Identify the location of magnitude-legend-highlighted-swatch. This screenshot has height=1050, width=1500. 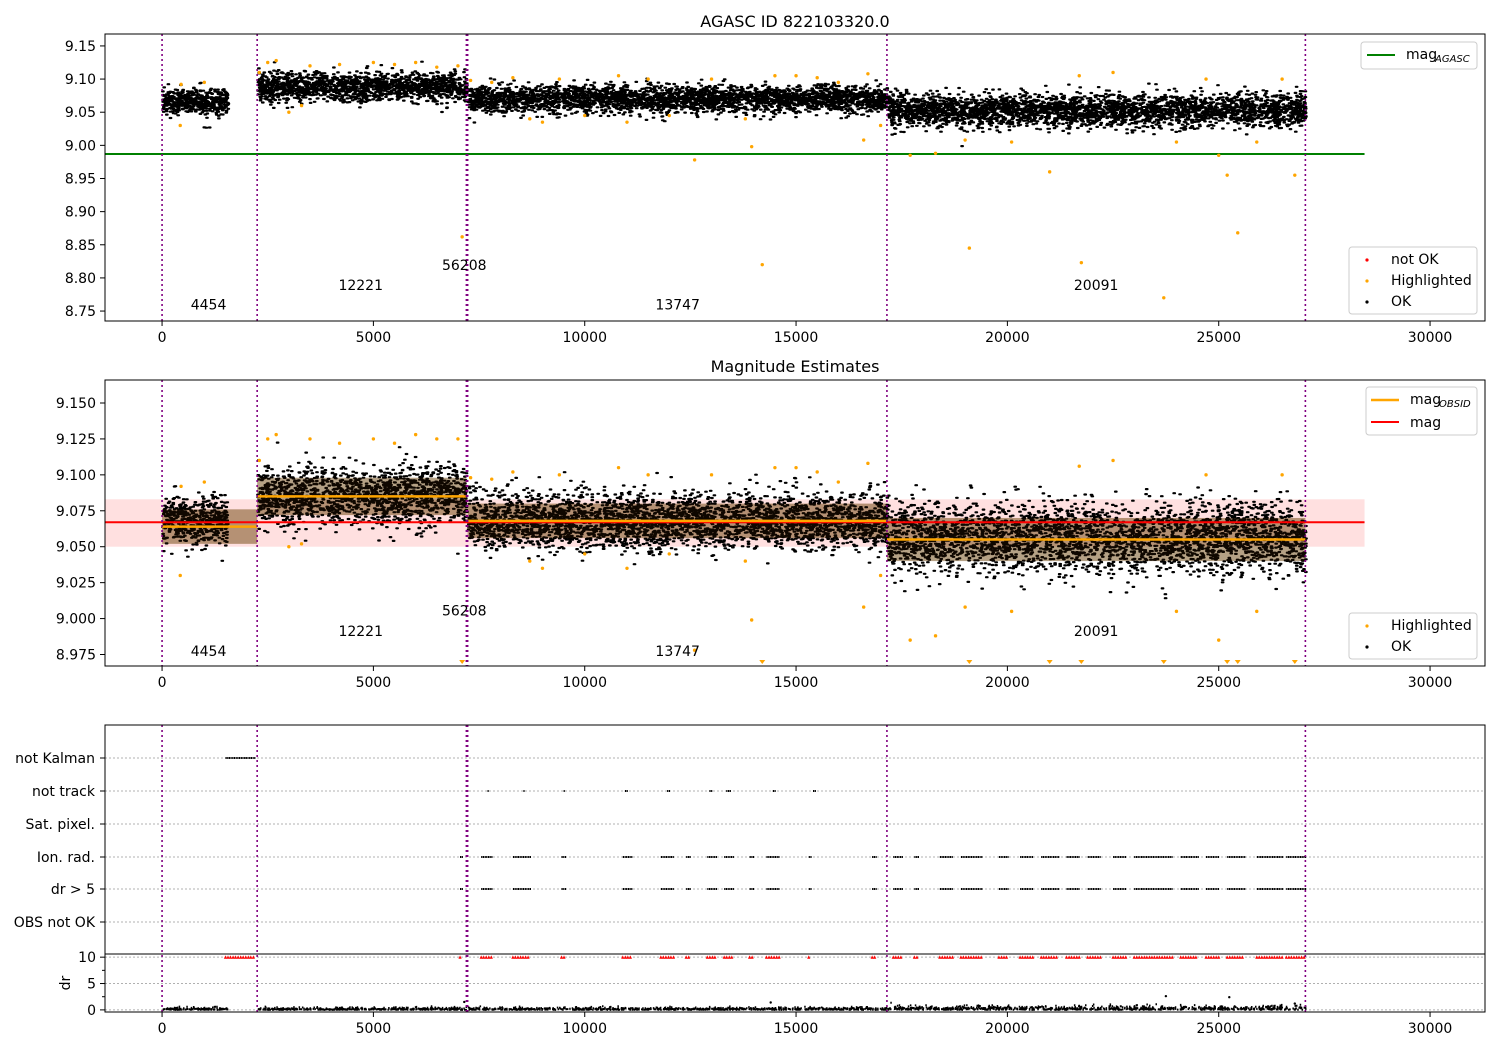
(1367, 626).